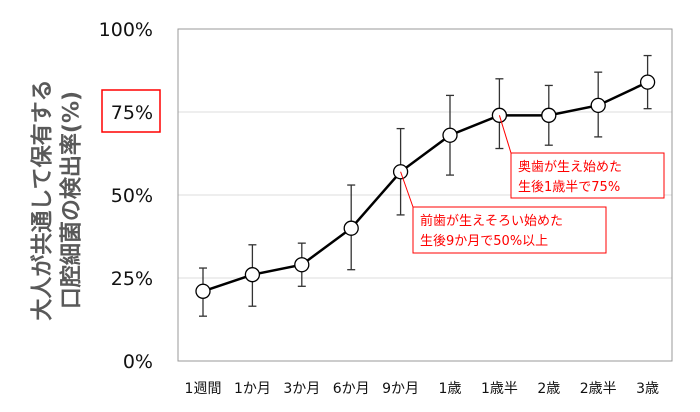  What do you see at coordinates (138, 362) in the screenshot?
I see `y-tick-label: 0%` at bounding box center [138, 362].